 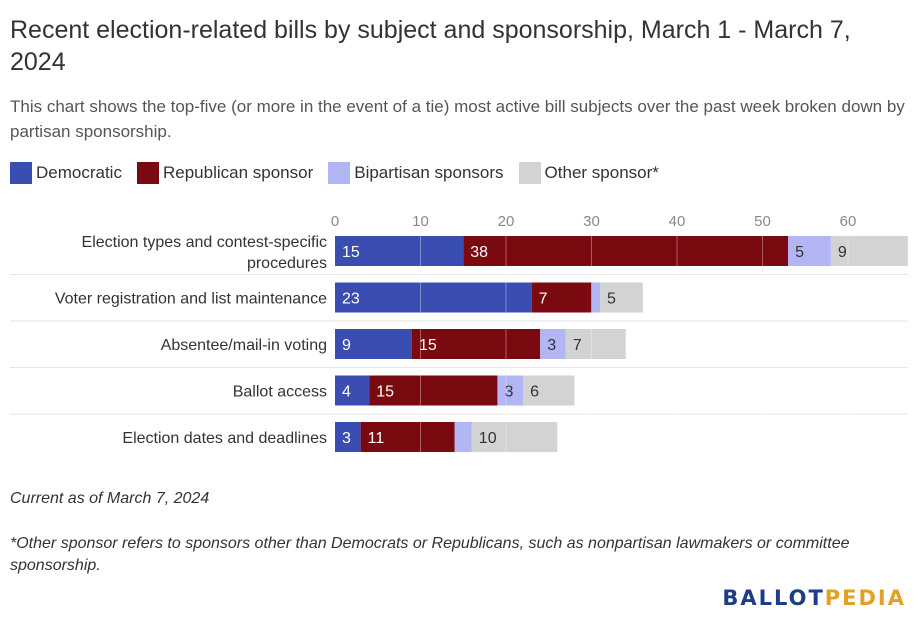 I want to click on category-label: Election dates and deadlines, so click(x=224, y=438).